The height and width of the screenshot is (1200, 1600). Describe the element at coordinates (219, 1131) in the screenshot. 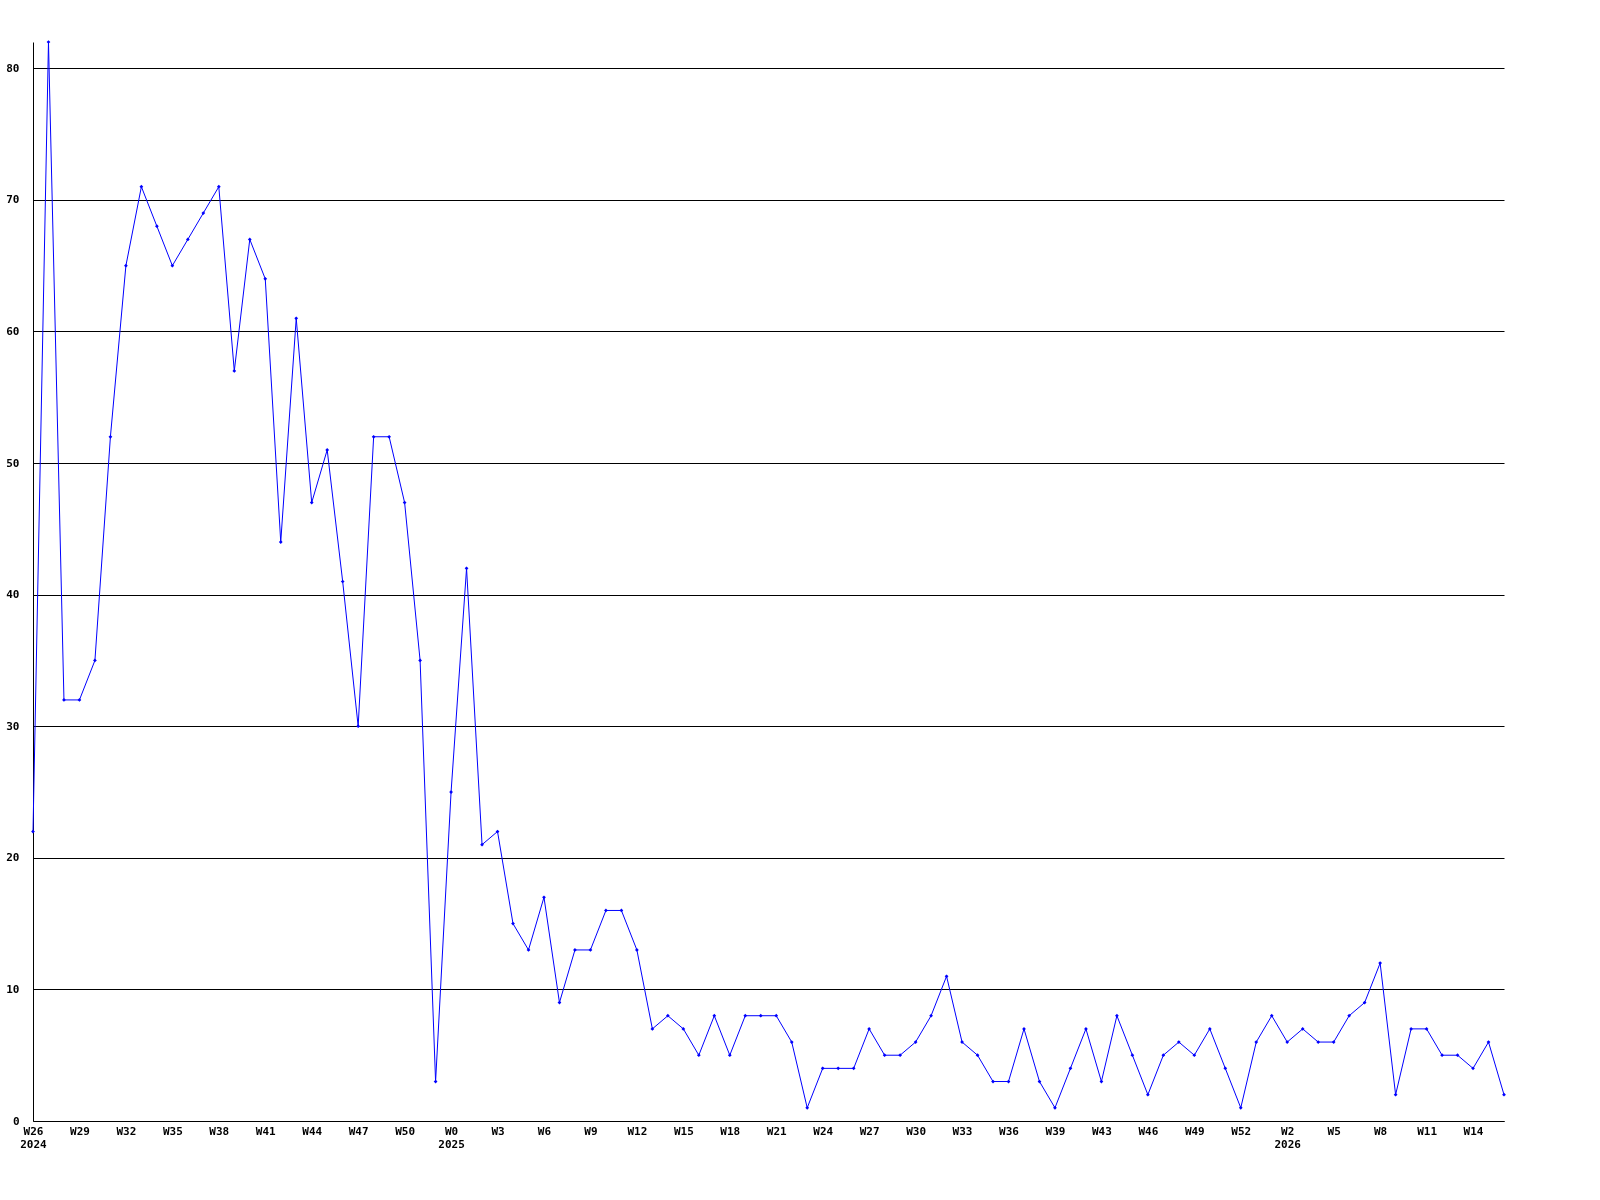

I see `x-tick-label: W38` at that location.